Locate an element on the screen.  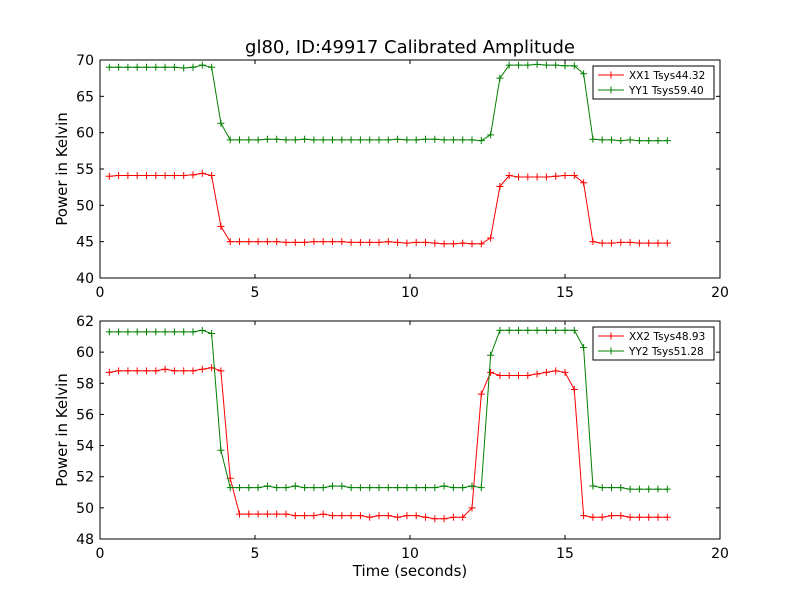
legend: XX2 Tsys48.93 YY2 Tsys51.28 is located at coordinates (653, 343).